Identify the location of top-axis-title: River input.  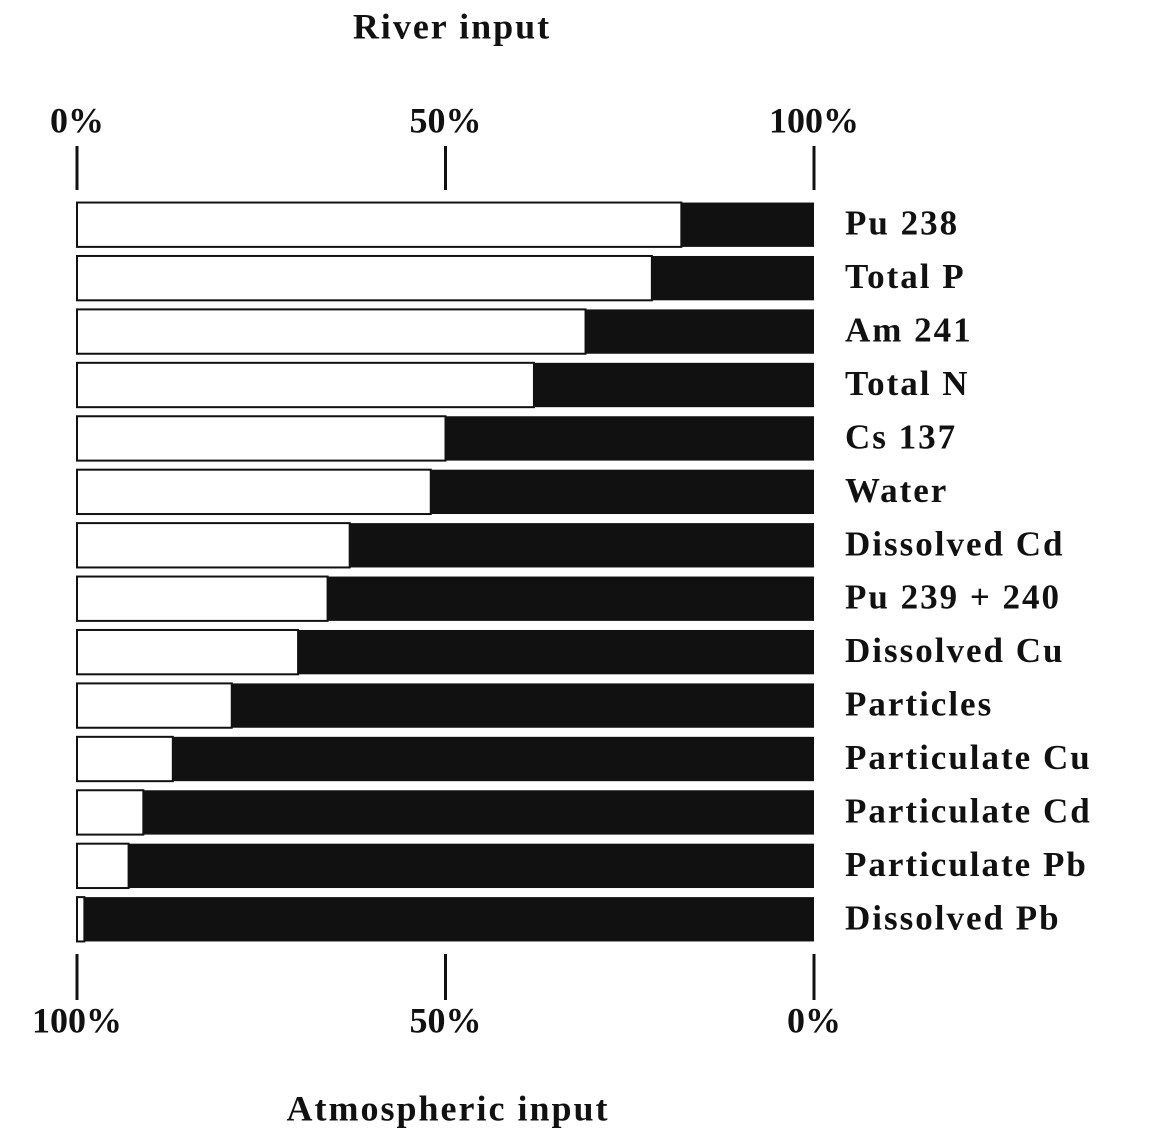
(452, 26).